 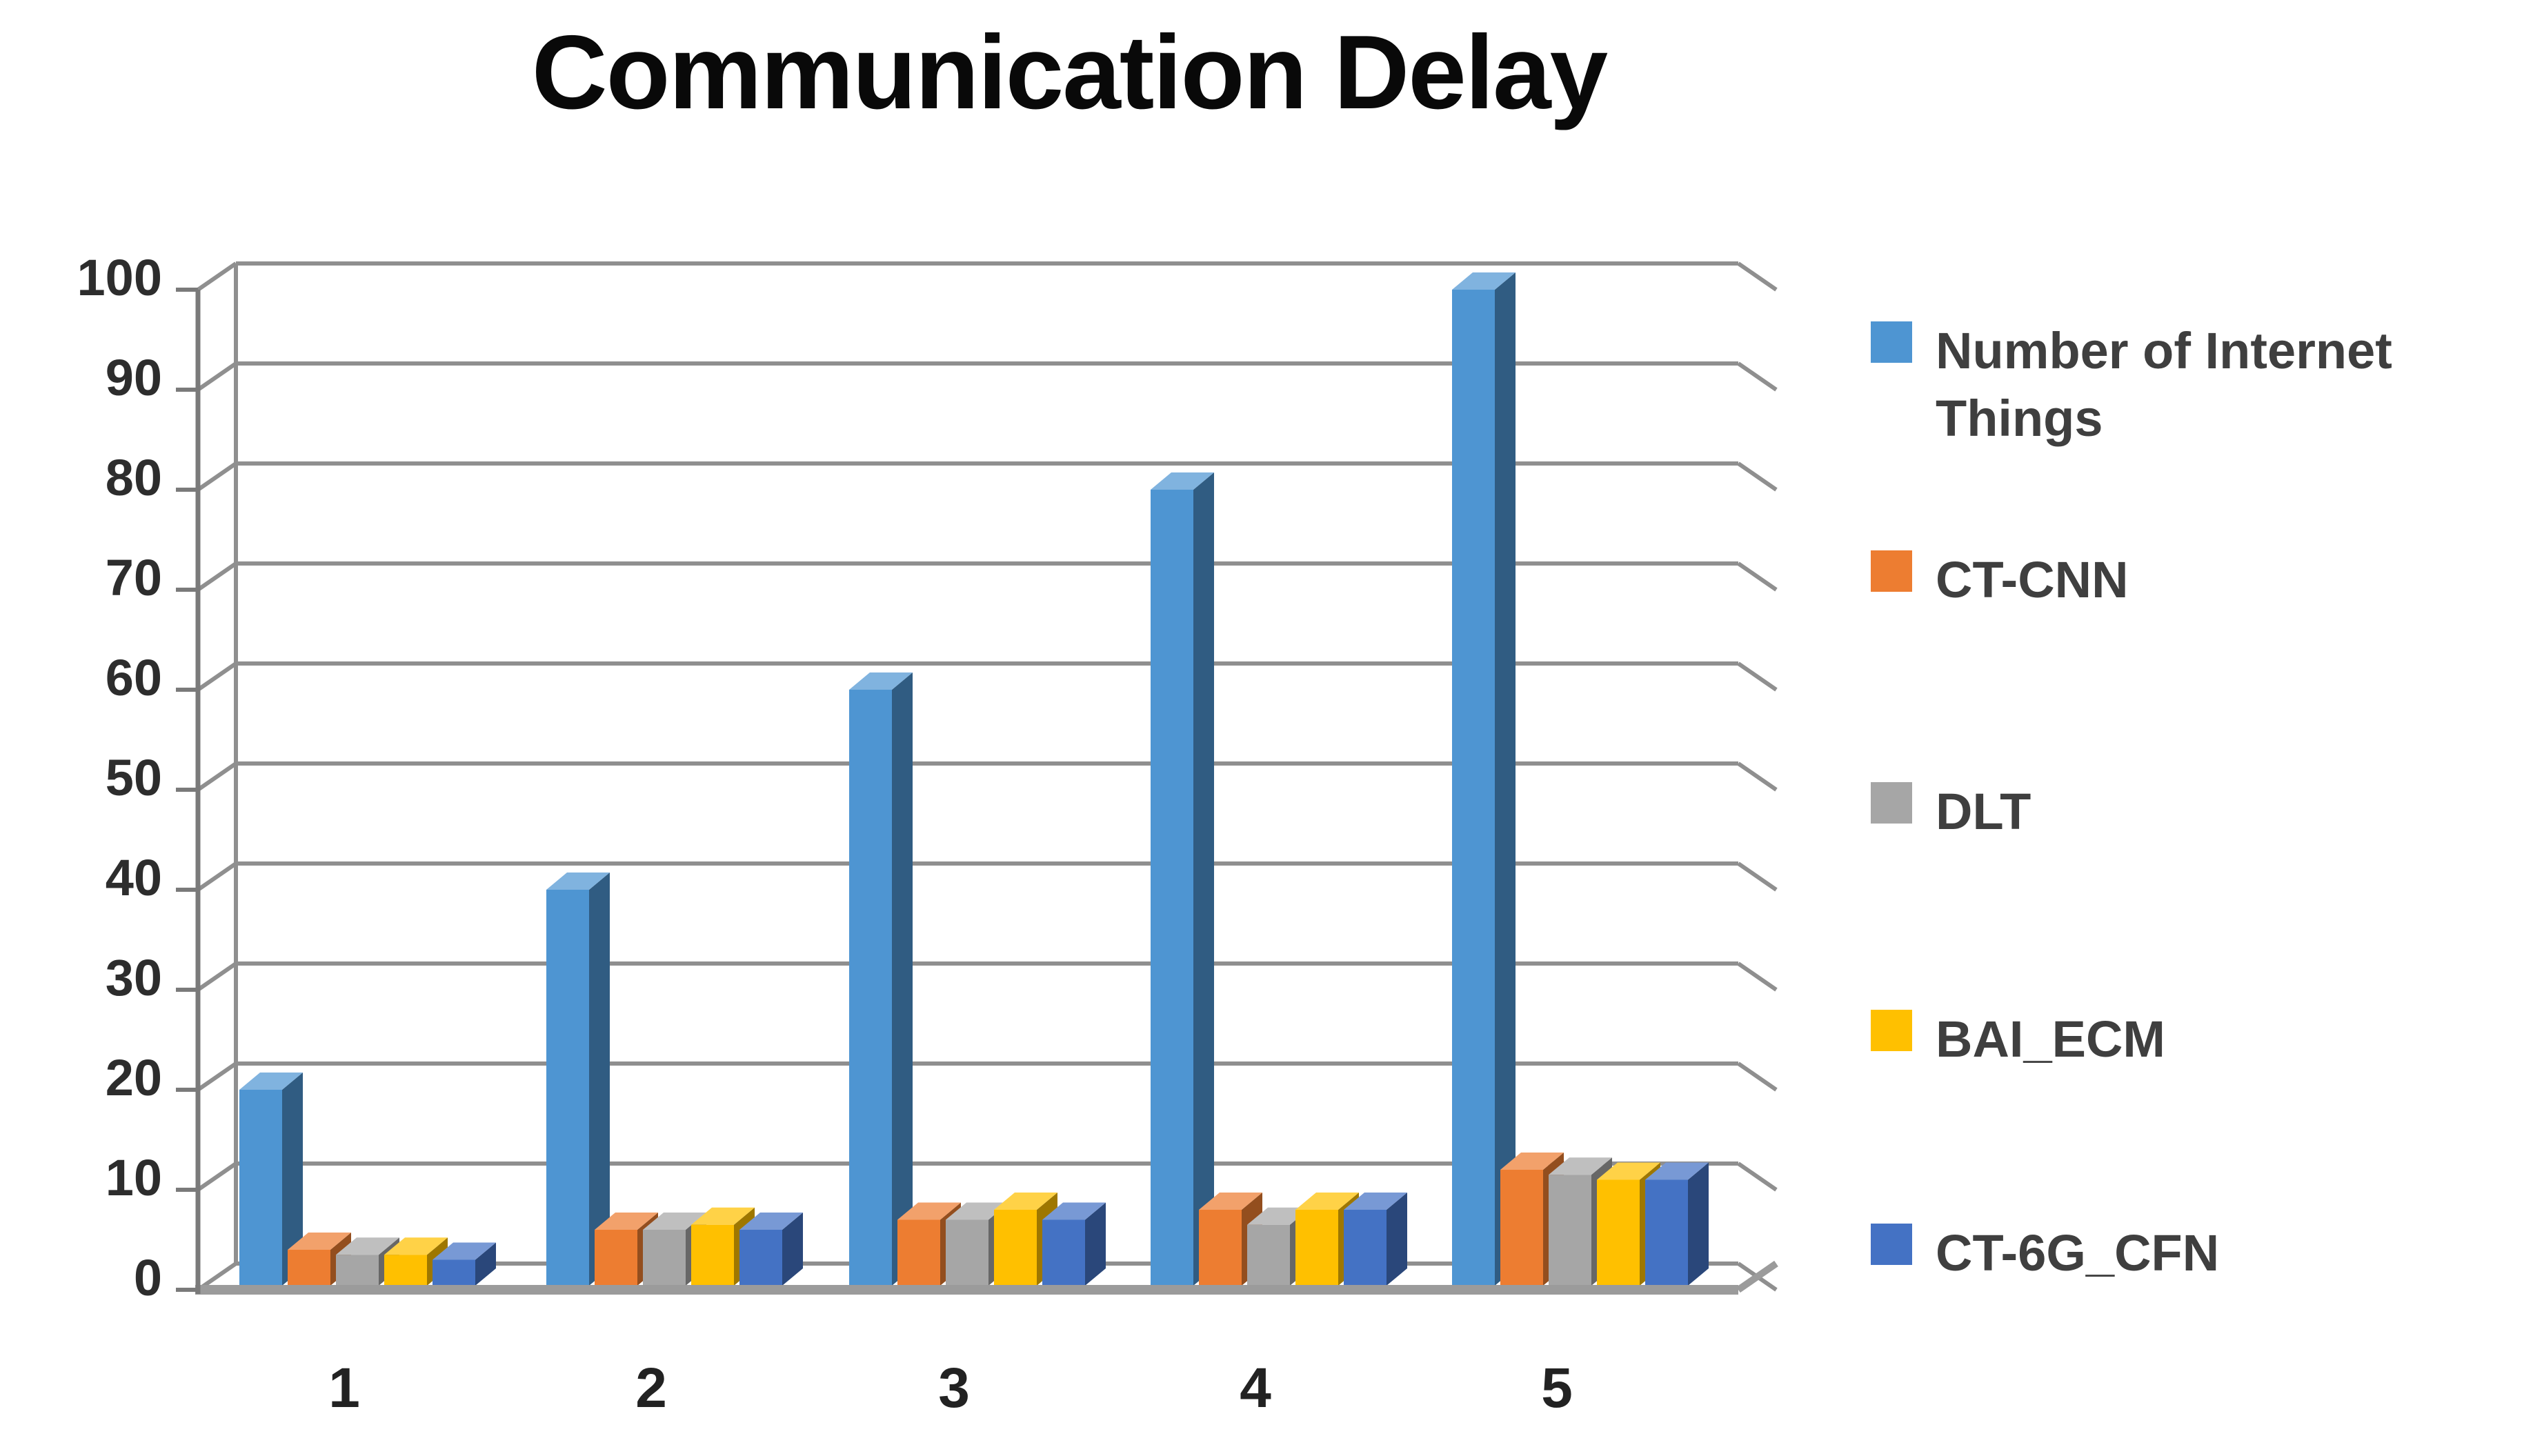 I want to click on x-axis-category-label: 5, so click(x=1557, y=1388).